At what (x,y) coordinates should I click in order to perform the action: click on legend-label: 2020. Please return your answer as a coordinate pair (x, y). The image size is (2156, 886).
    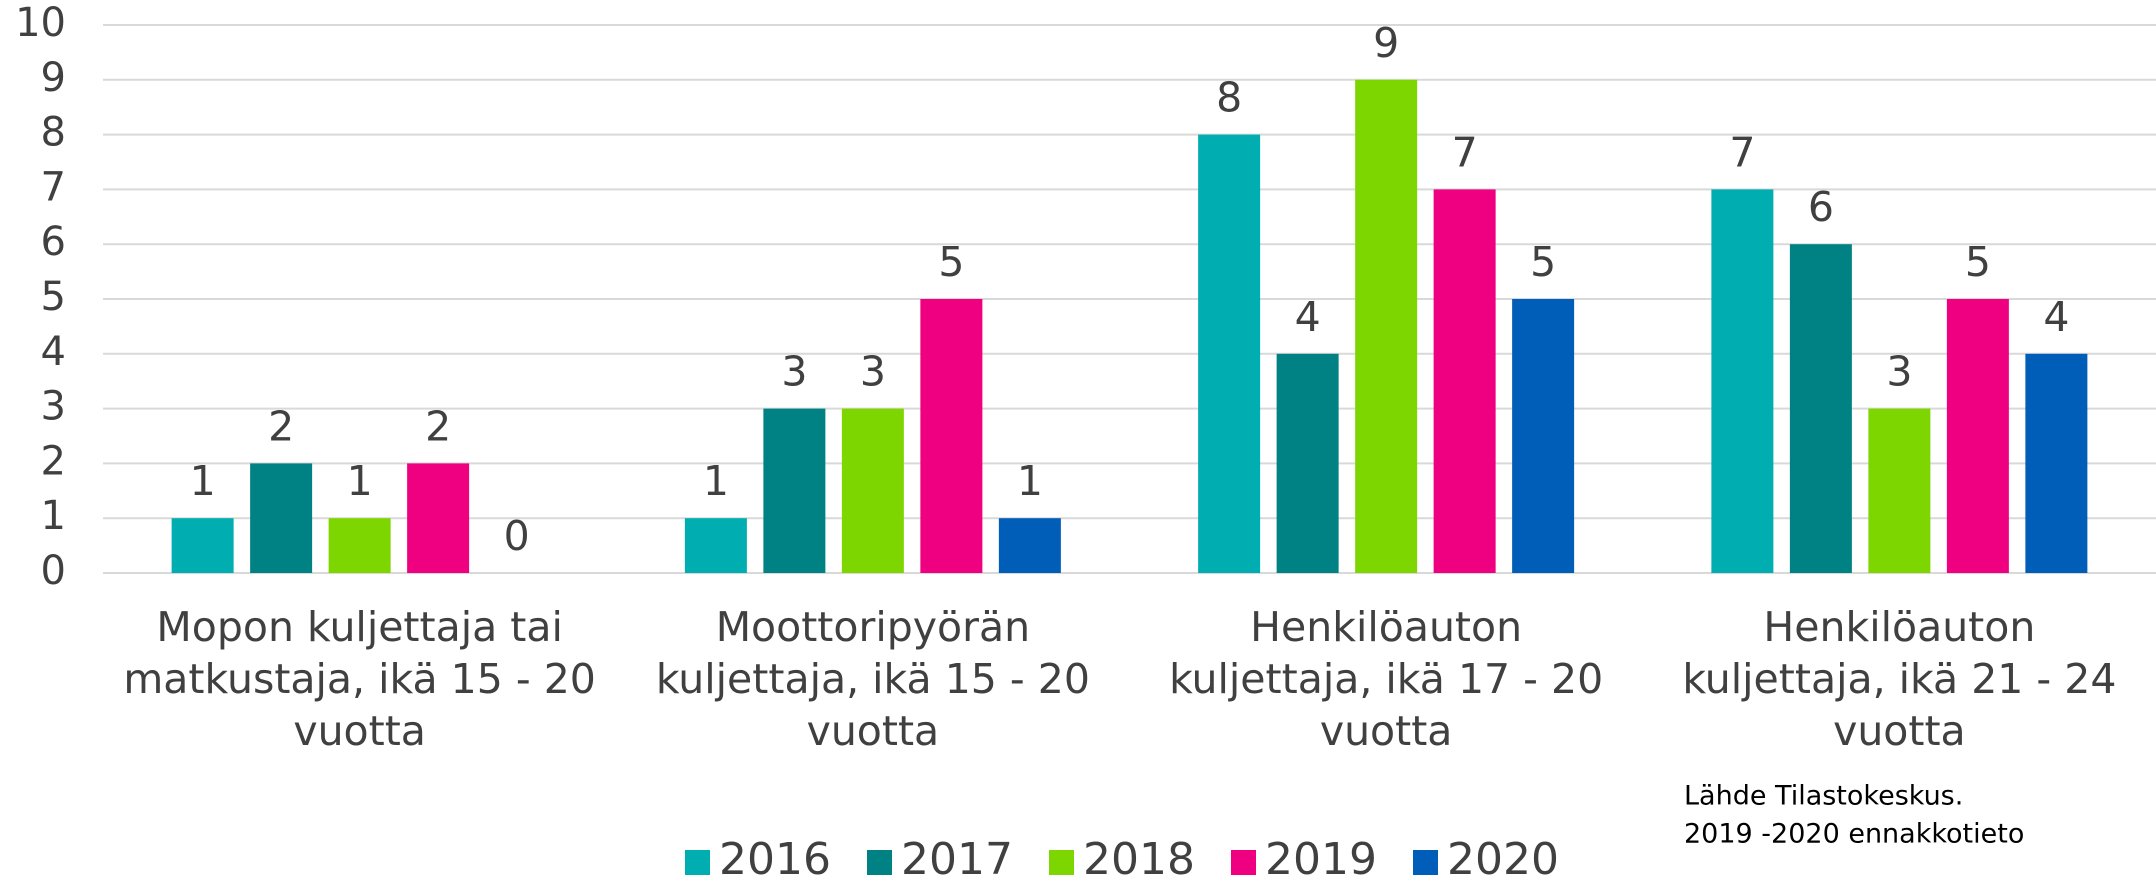
    Looking at the image, I should click on (1503, 859).